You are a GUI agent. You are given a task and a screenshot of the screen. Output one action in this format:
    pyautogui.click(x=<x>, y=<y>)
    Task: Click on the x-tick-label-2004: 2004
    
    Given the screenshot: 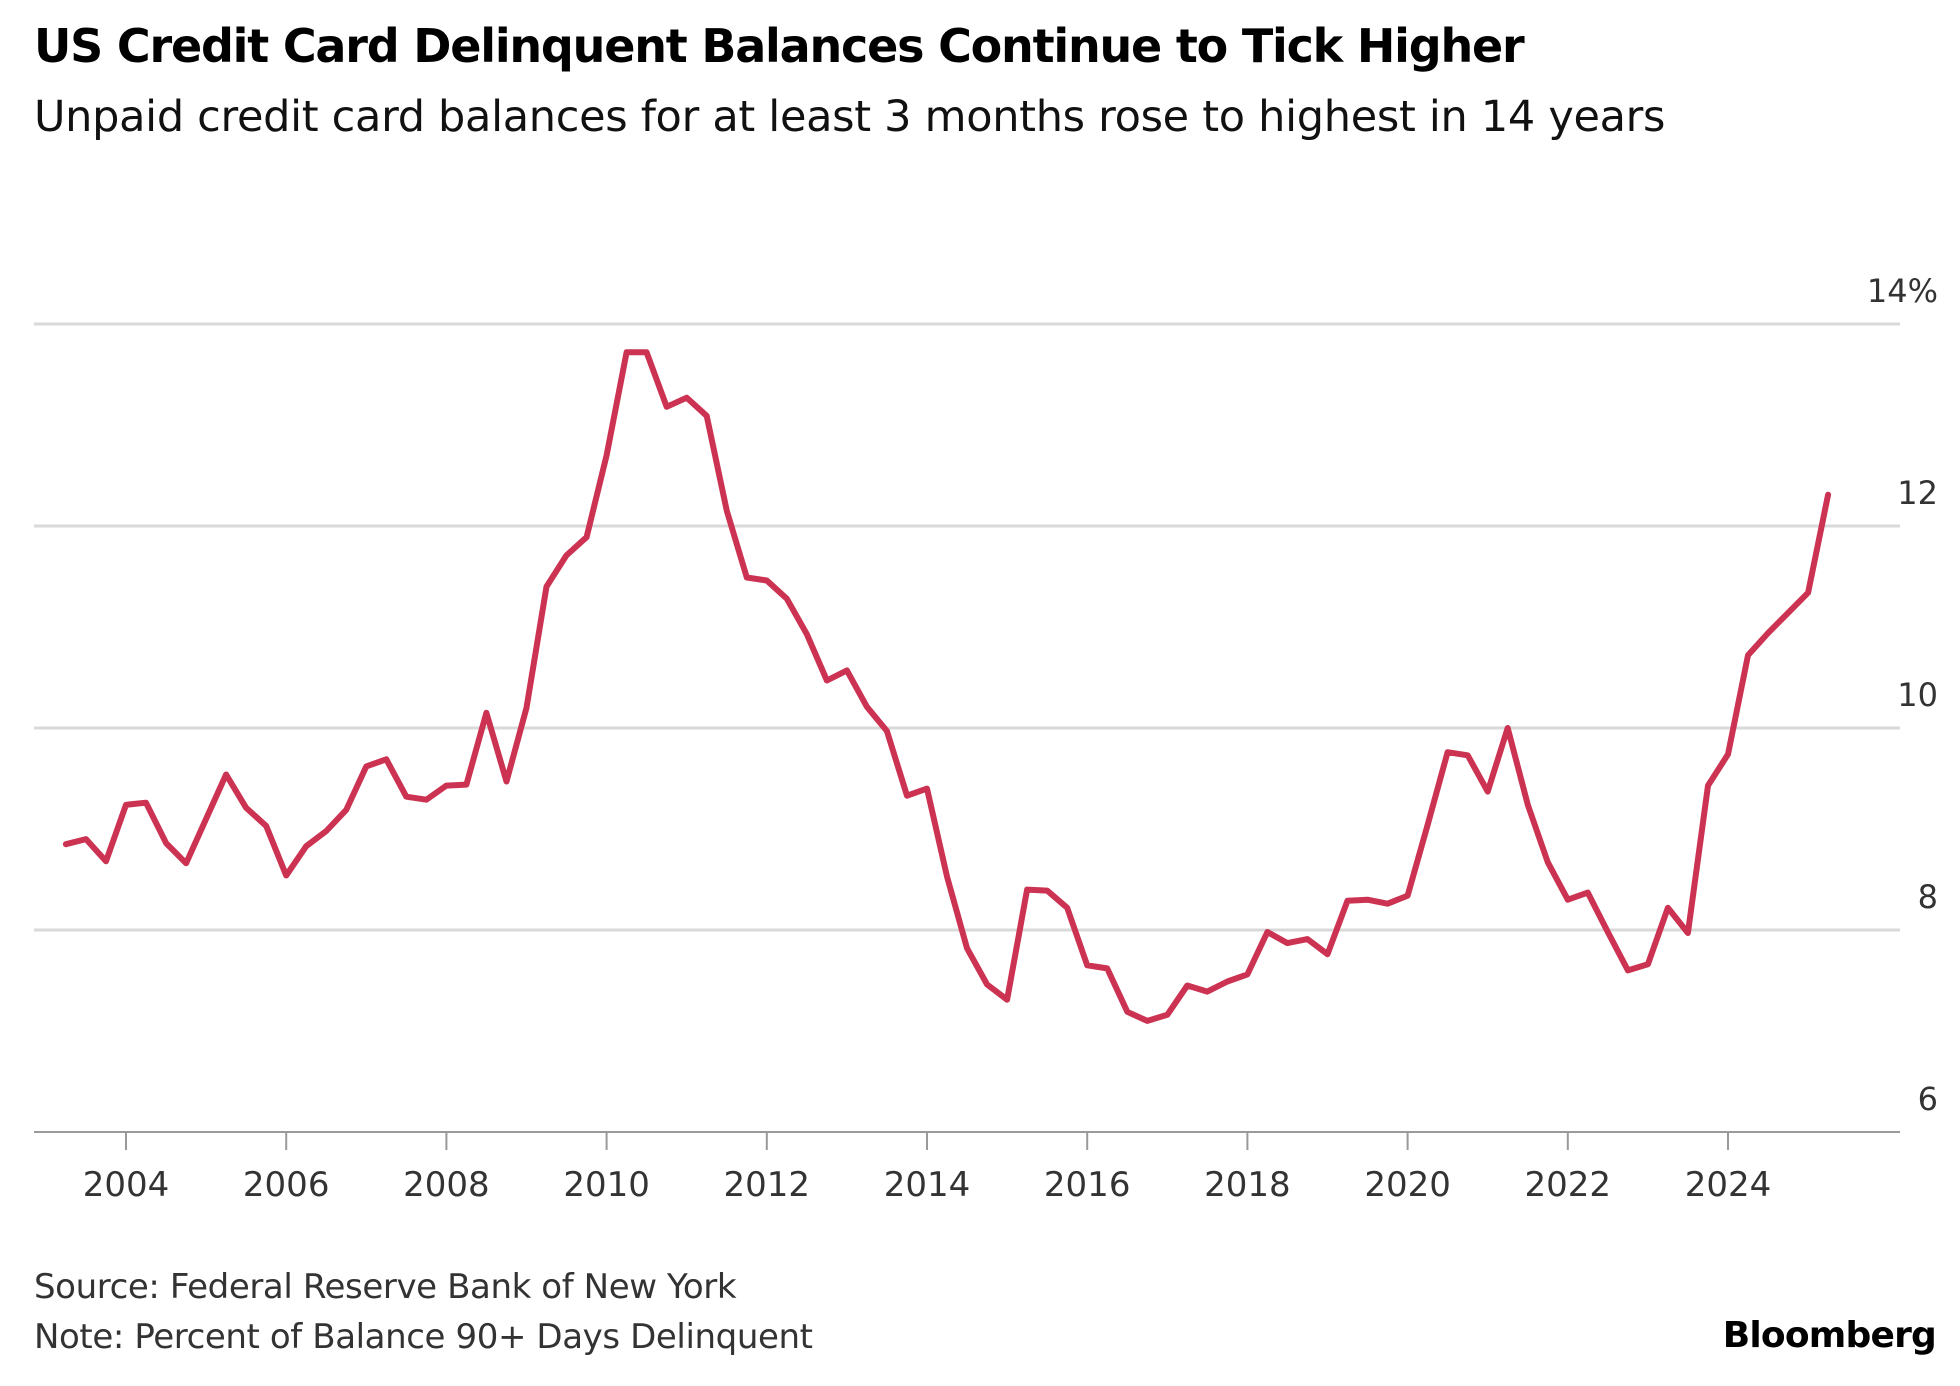 What is the action you would take?
    pyautogui.click(x=126, y=1185)
    